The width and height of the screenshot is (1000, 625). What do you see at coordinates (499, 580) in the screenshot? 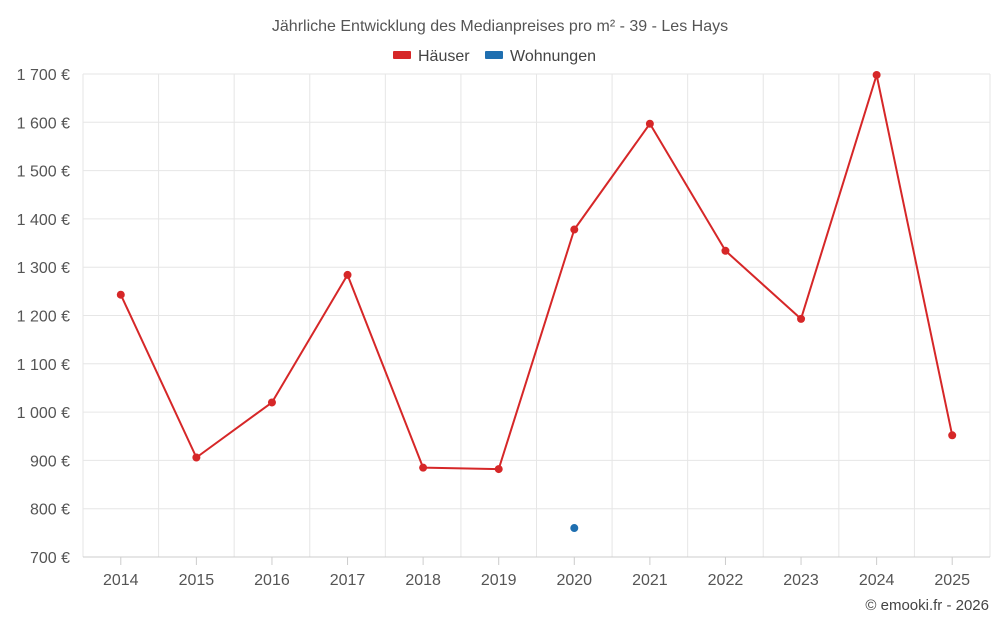
I see `x-tick-label: 2019` at bounding box center [499, 580].